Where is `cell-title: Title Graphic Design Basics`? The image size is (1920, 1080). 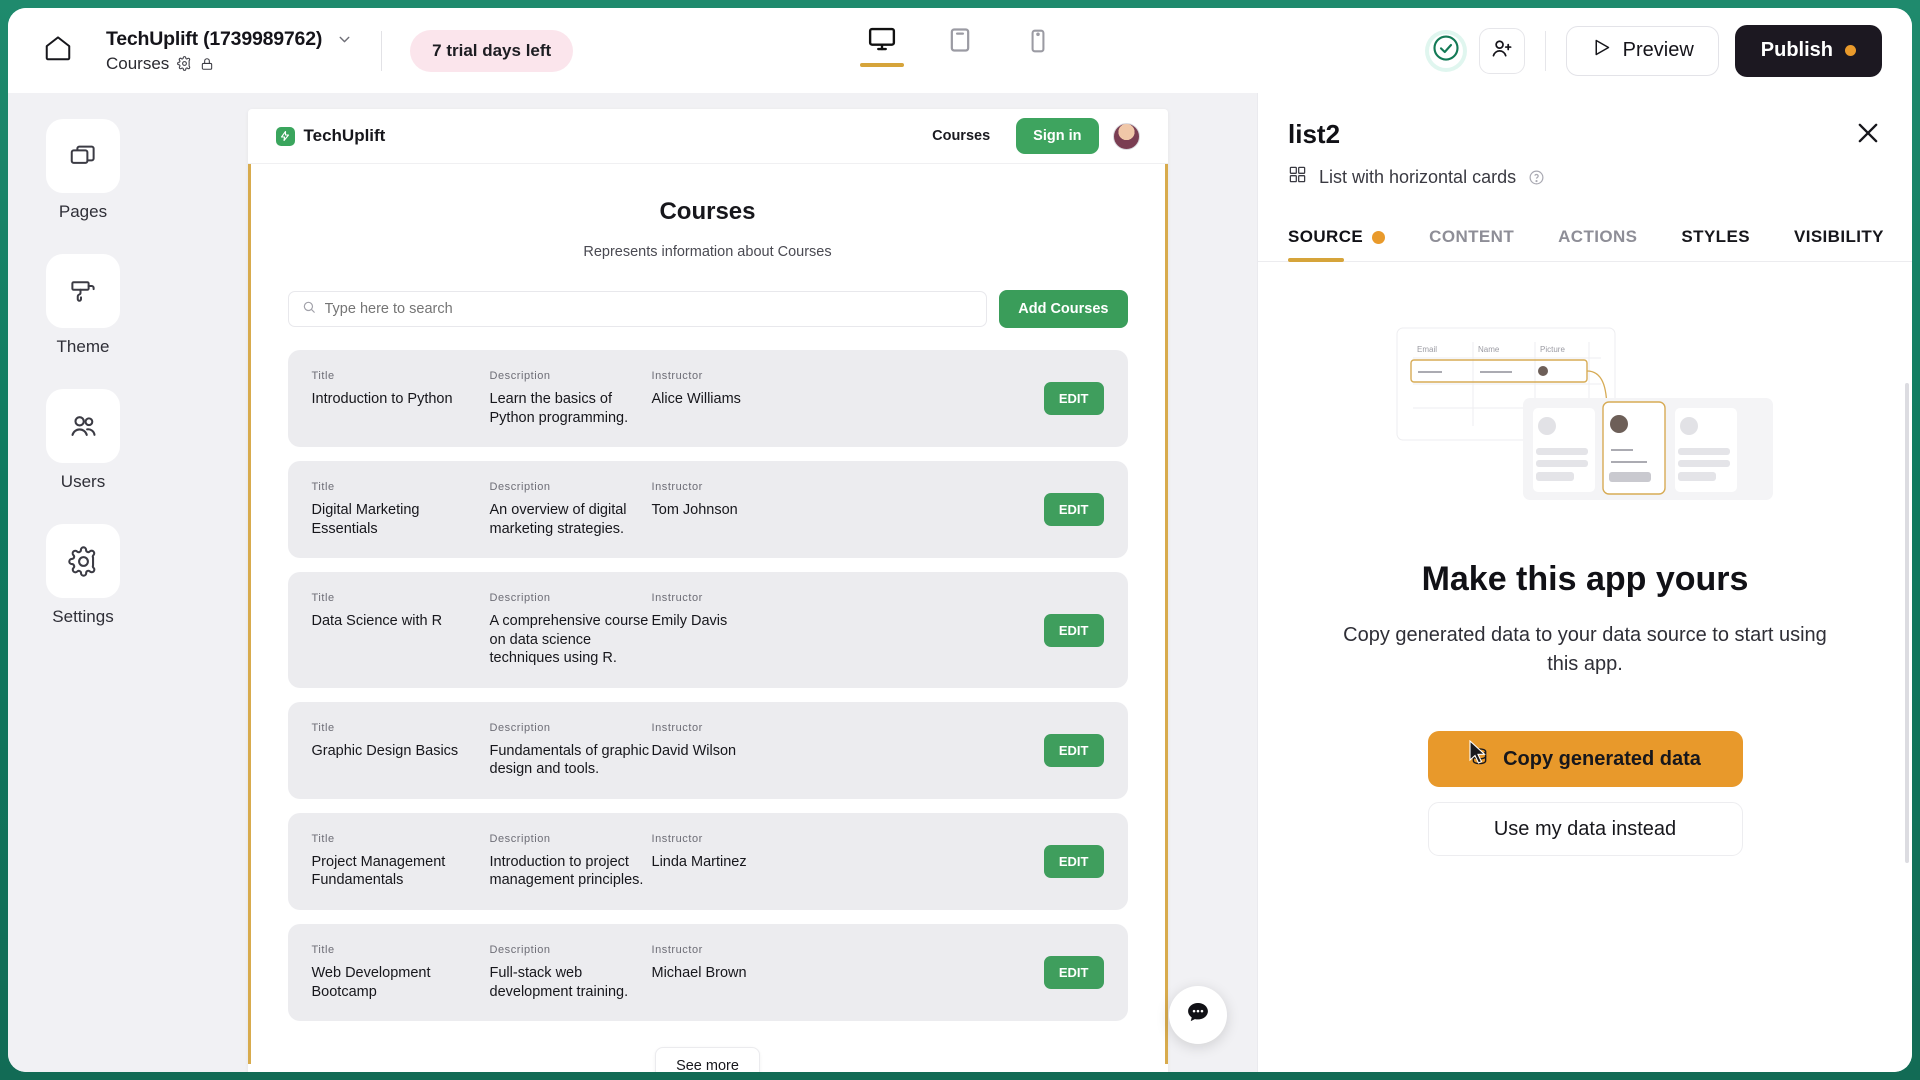 cell-title: Title Graphic Design Basics is located at coordinates (401, 741).